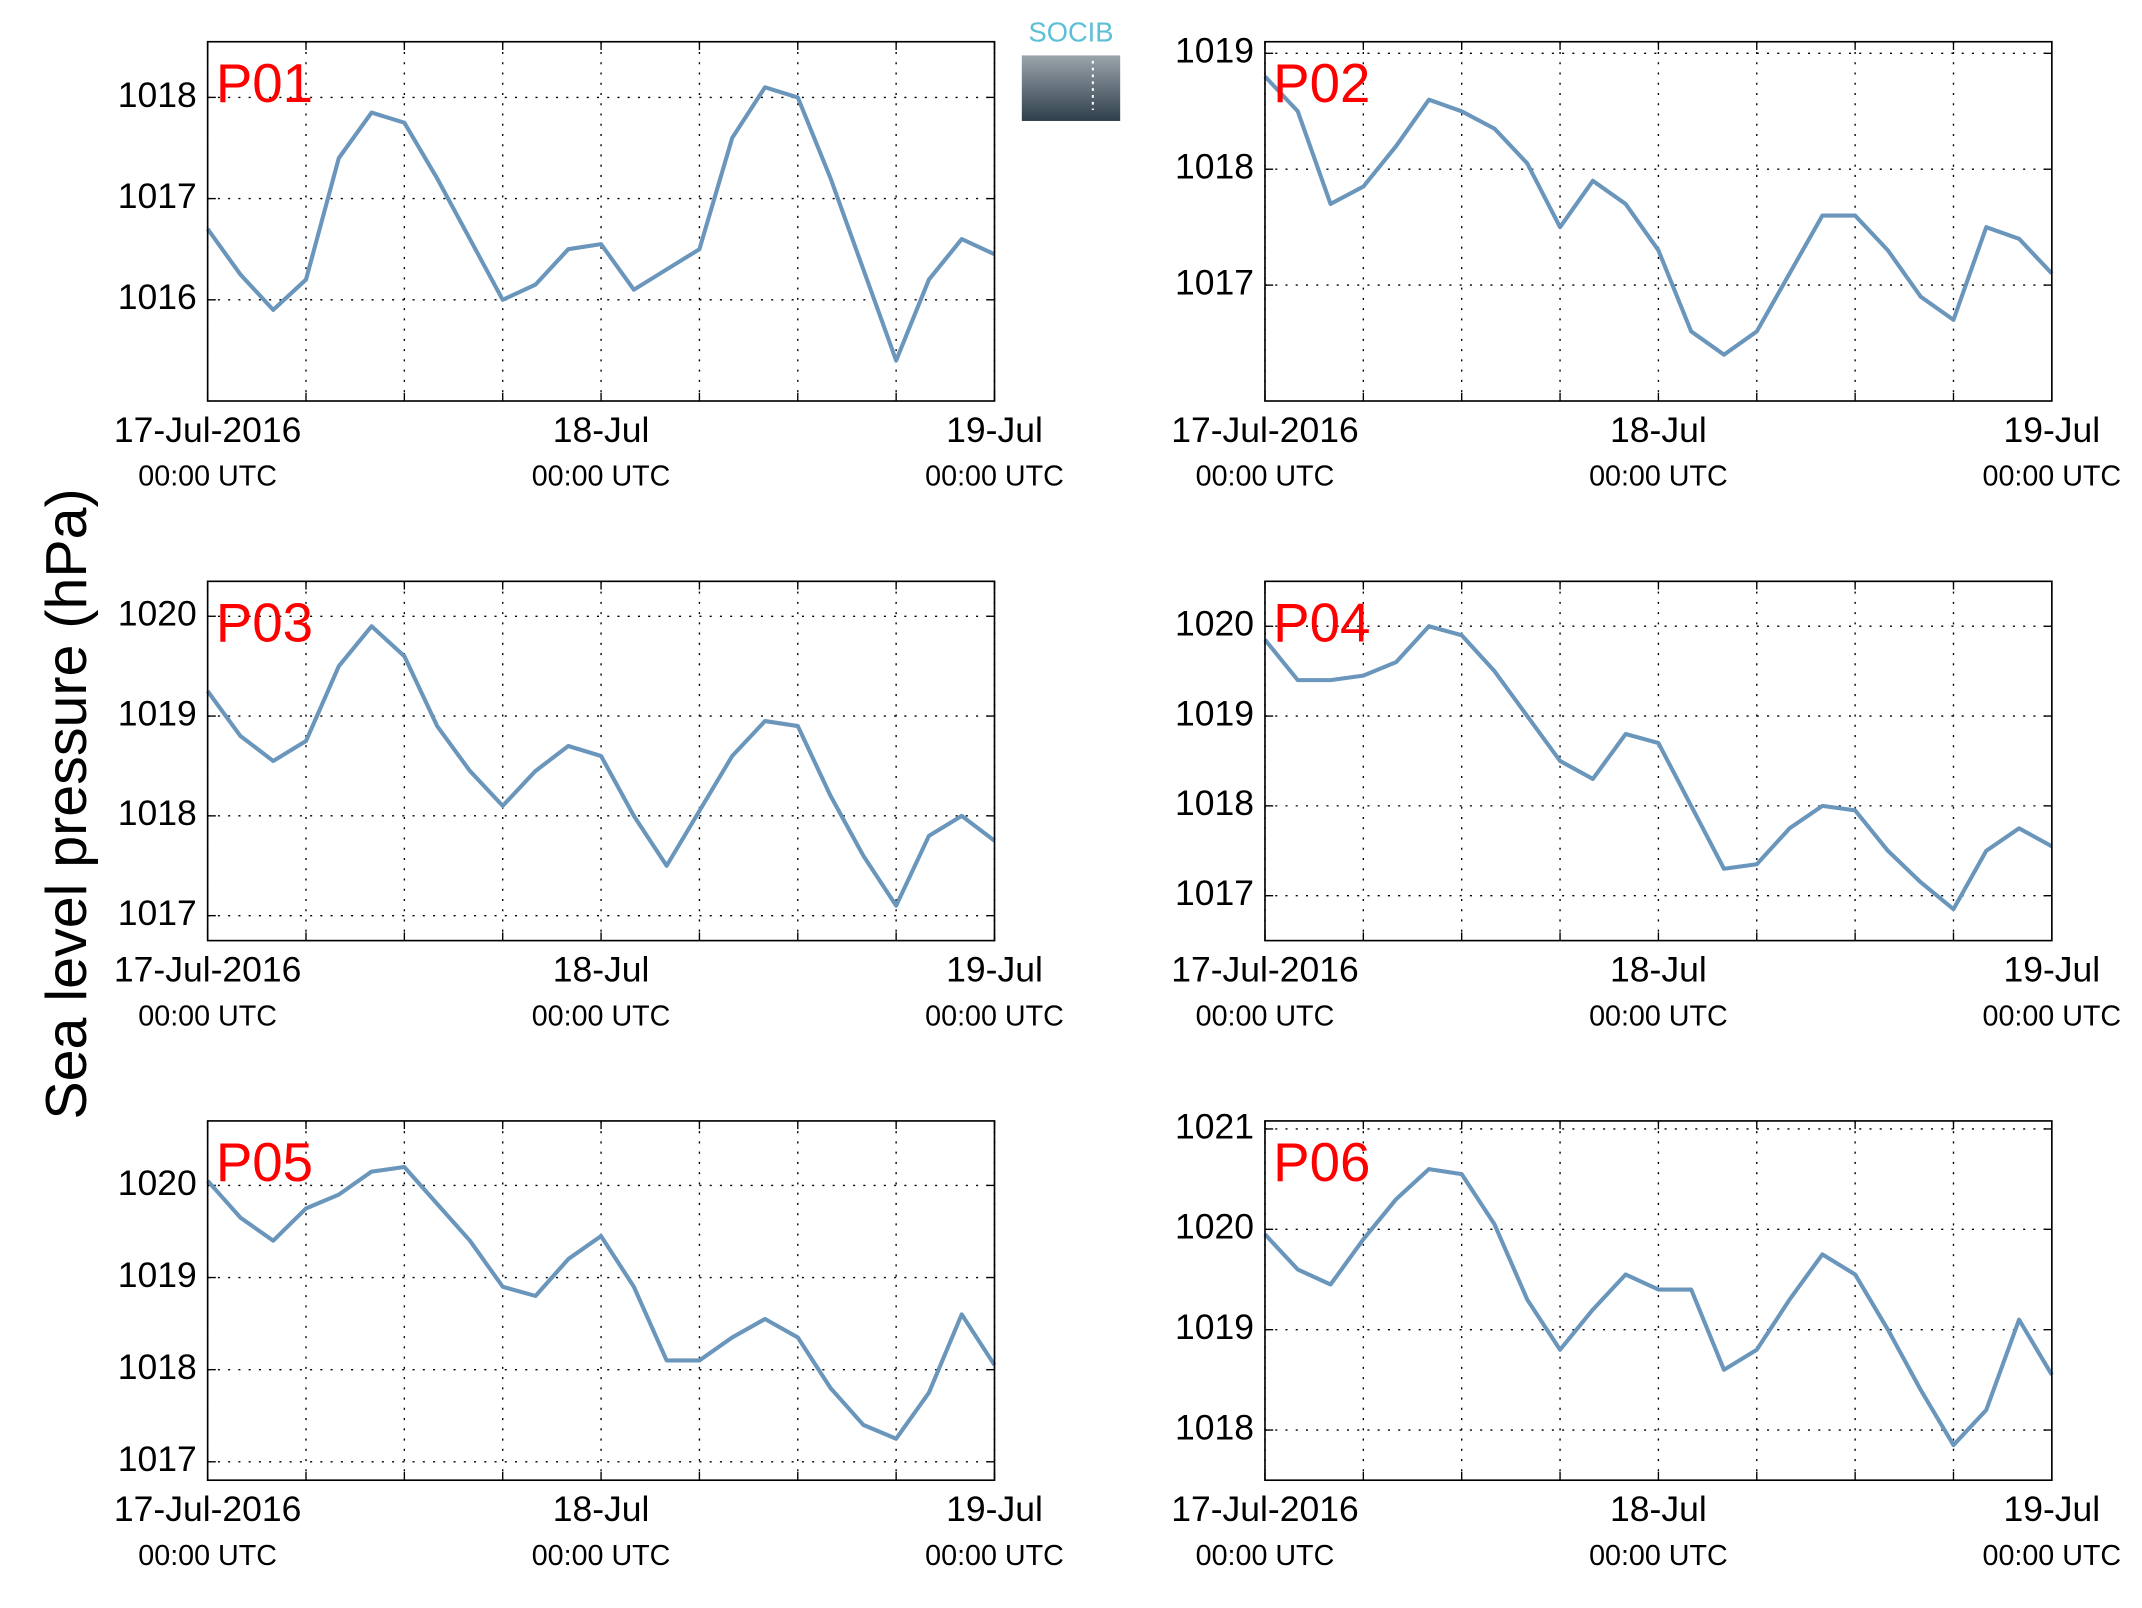  I want to click on panel-title: P06, so click(1321, 1162).